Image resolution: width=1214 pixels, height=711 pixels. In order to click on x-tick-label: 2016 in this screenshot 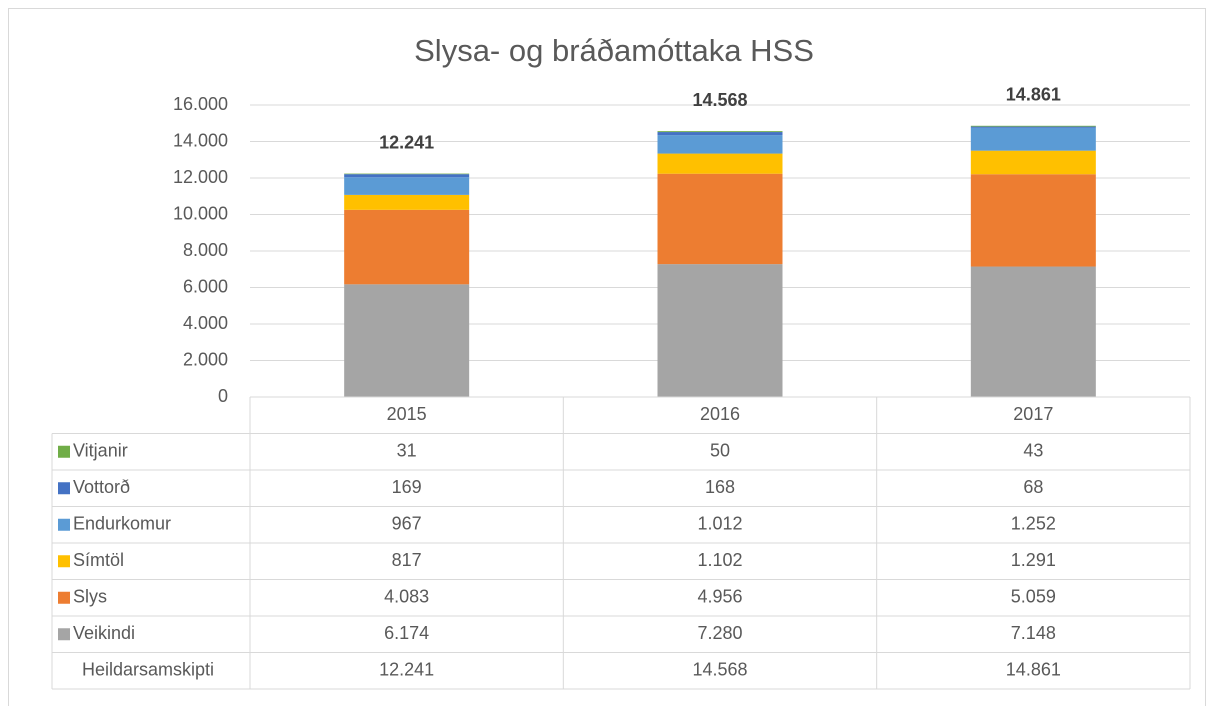, I will do `click(720, 414)`.